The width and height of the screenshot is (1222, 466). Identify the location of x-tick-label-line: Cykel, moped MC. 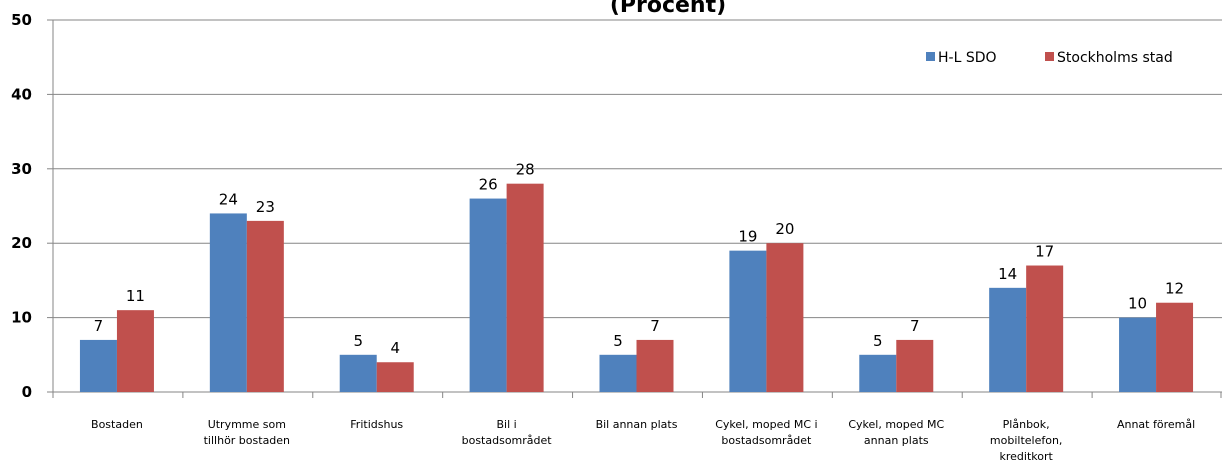
(896, 424).